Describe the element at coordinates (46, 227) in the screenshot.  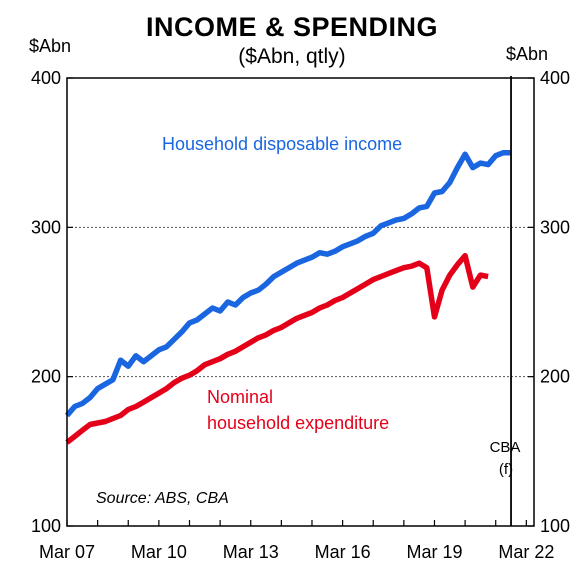
I see `y-tick-label-left: 300` at that location.